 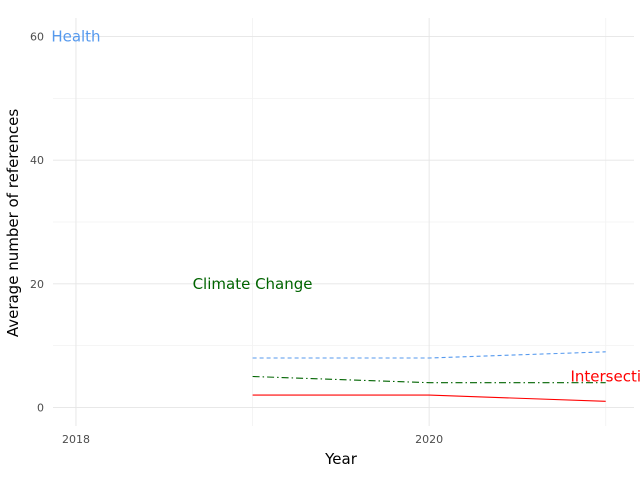 I want to click on y-tick-label: 40, so click(x=37, y=160).